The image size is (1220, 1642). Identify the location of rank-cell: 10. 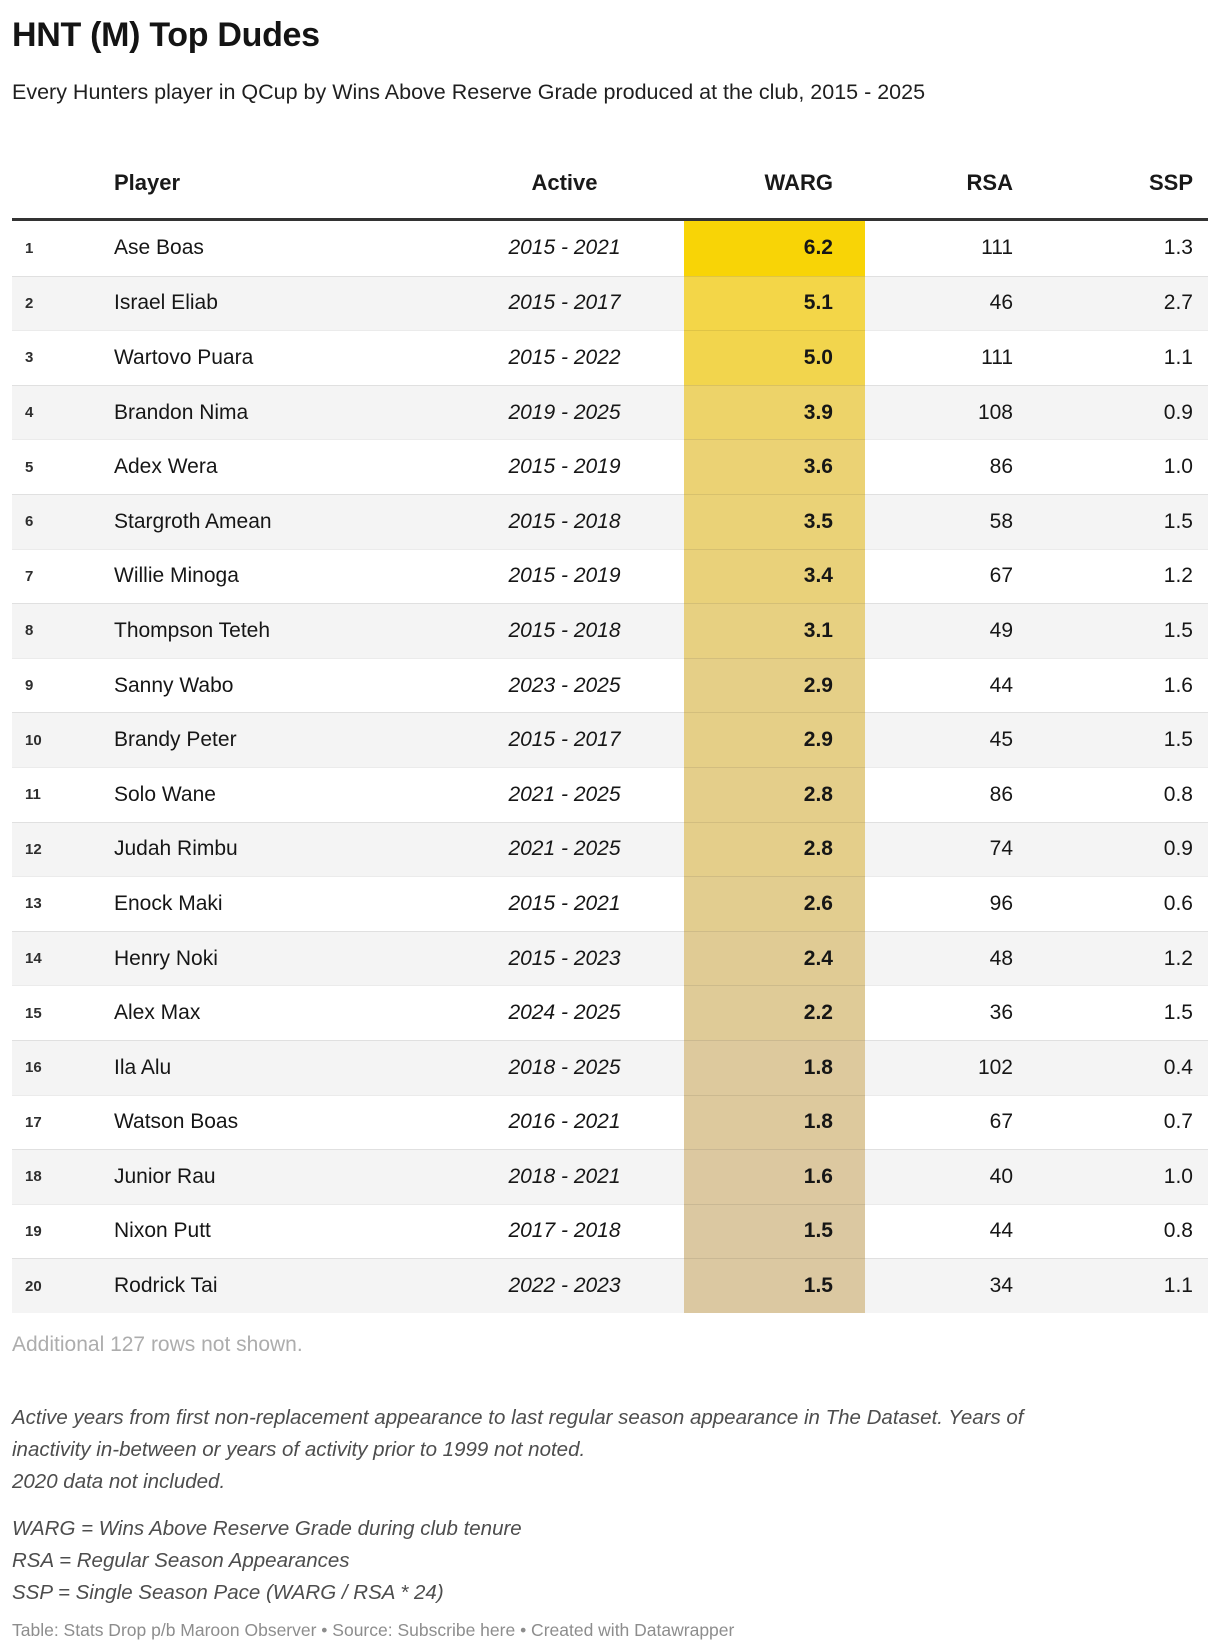
(53, 739).